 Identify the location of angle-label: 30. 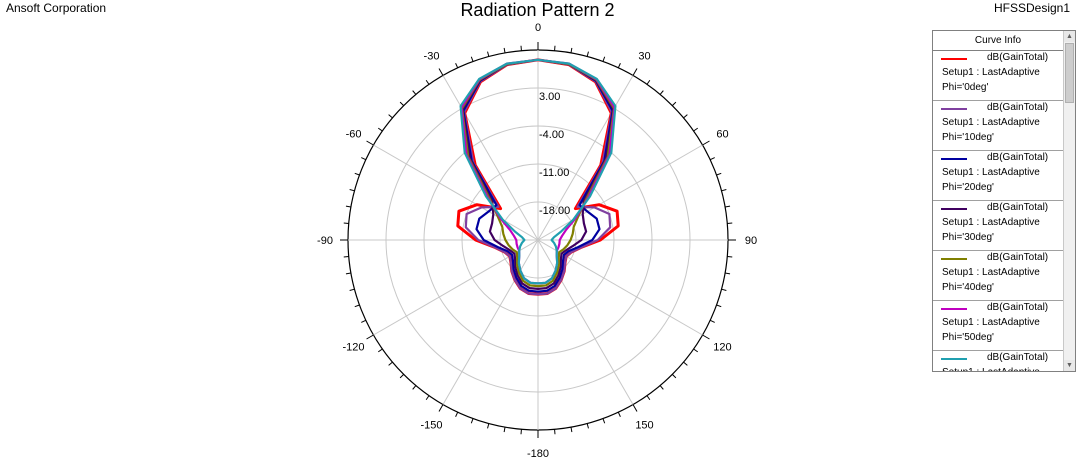
(644, 57).